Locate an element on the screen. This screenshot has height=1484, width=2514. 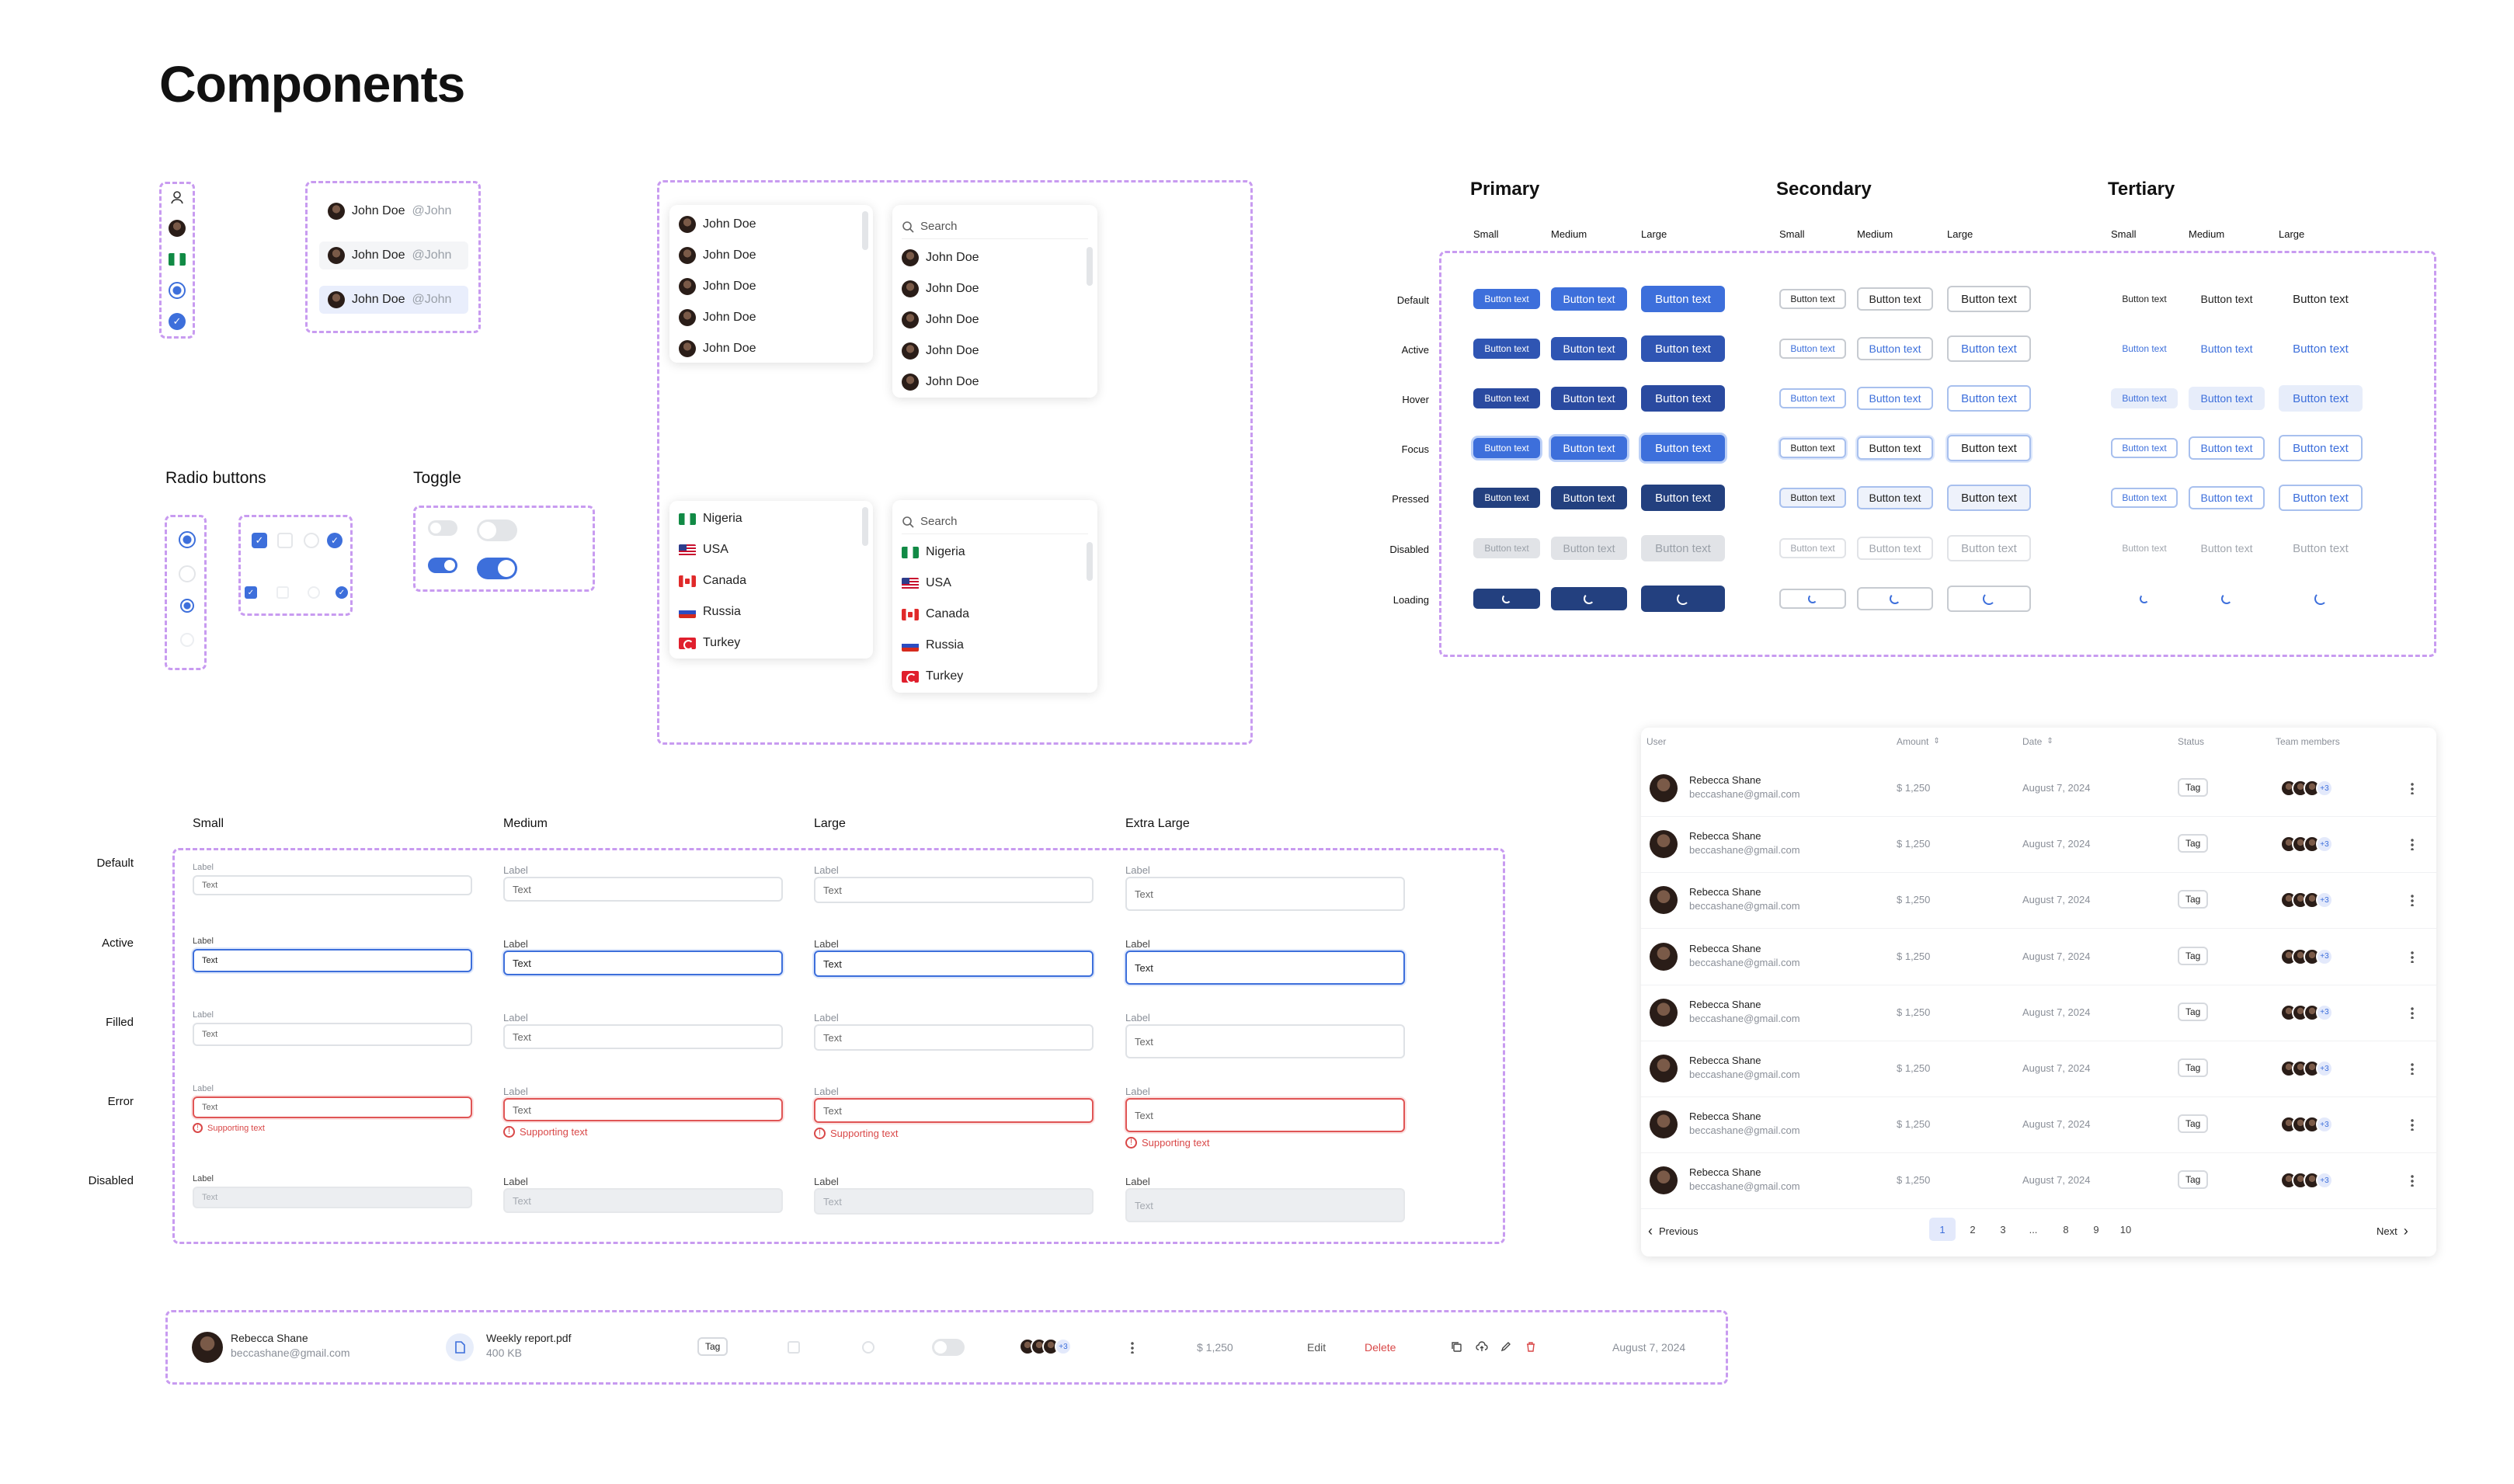
primary-button-focus-small: Button text is located at coordinates (1506, 448).